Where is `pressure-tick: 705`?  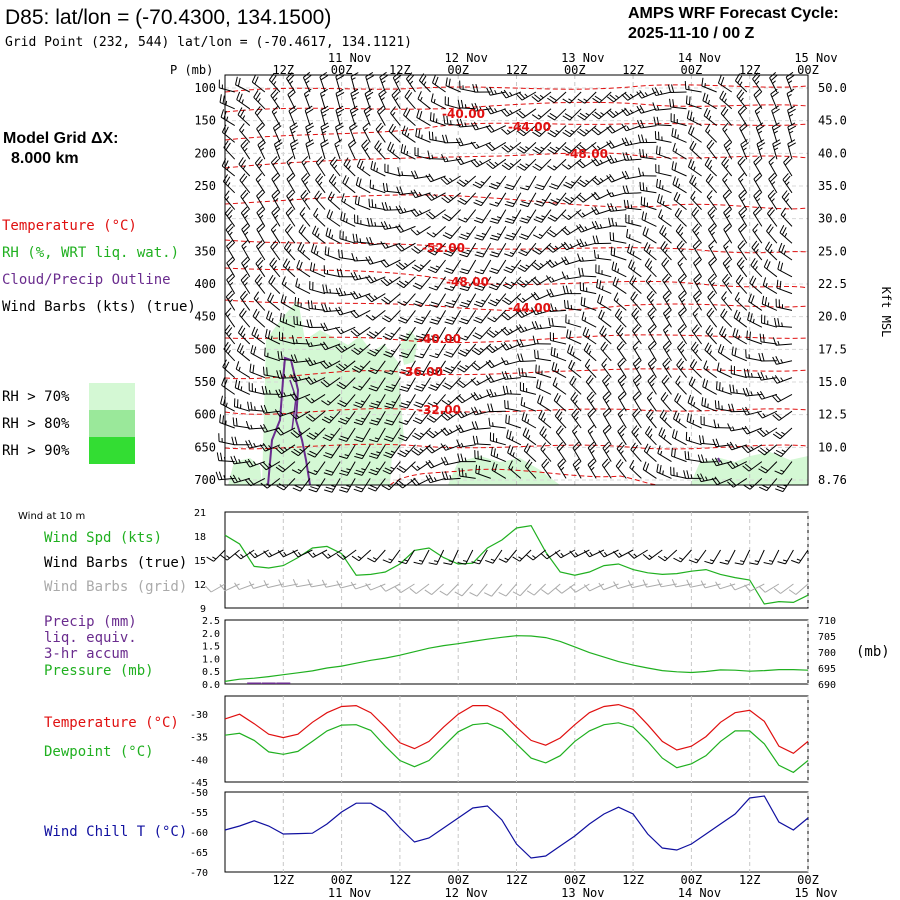
pressure-tick: 705 is located at coordinates (827, 637).